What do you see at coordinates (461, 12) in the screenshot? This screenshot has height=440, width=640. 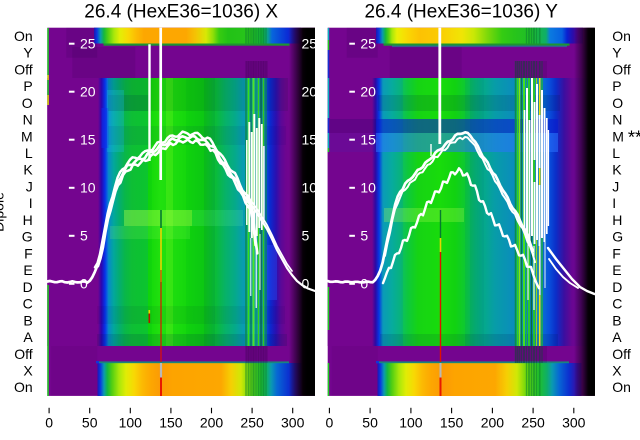 I see `svg-text: 26.4 (HexE36=1036) Y` at bounding box center [461, 12].